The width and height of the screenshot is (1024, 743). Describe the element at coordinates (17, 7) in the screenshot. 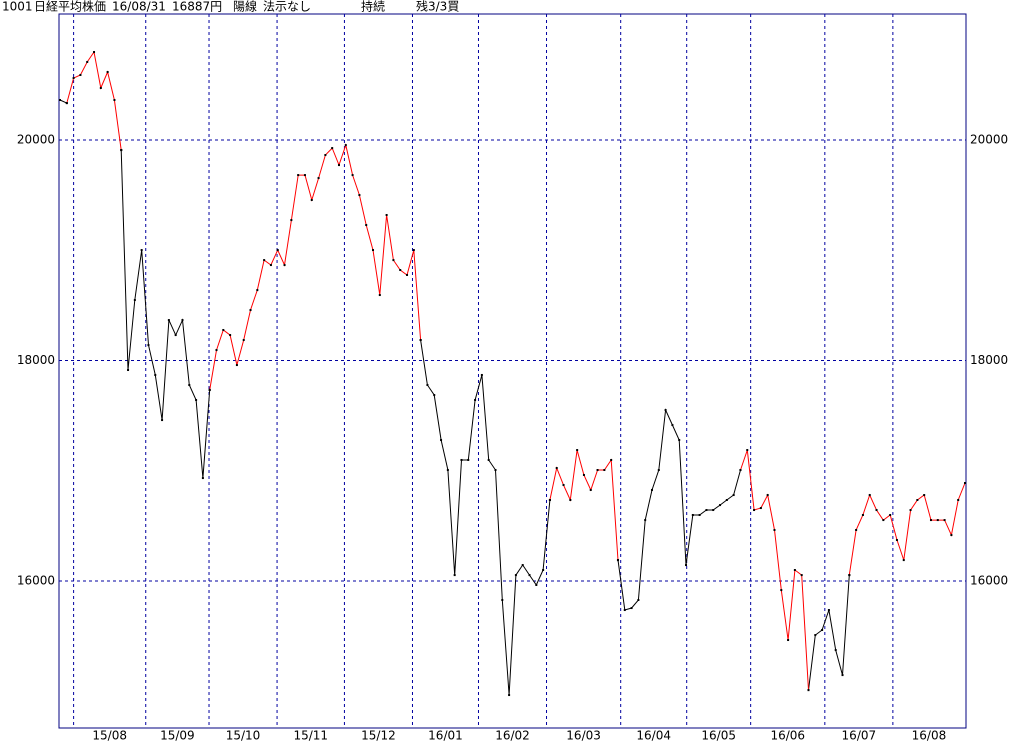

I see `code: 1001` at that location.